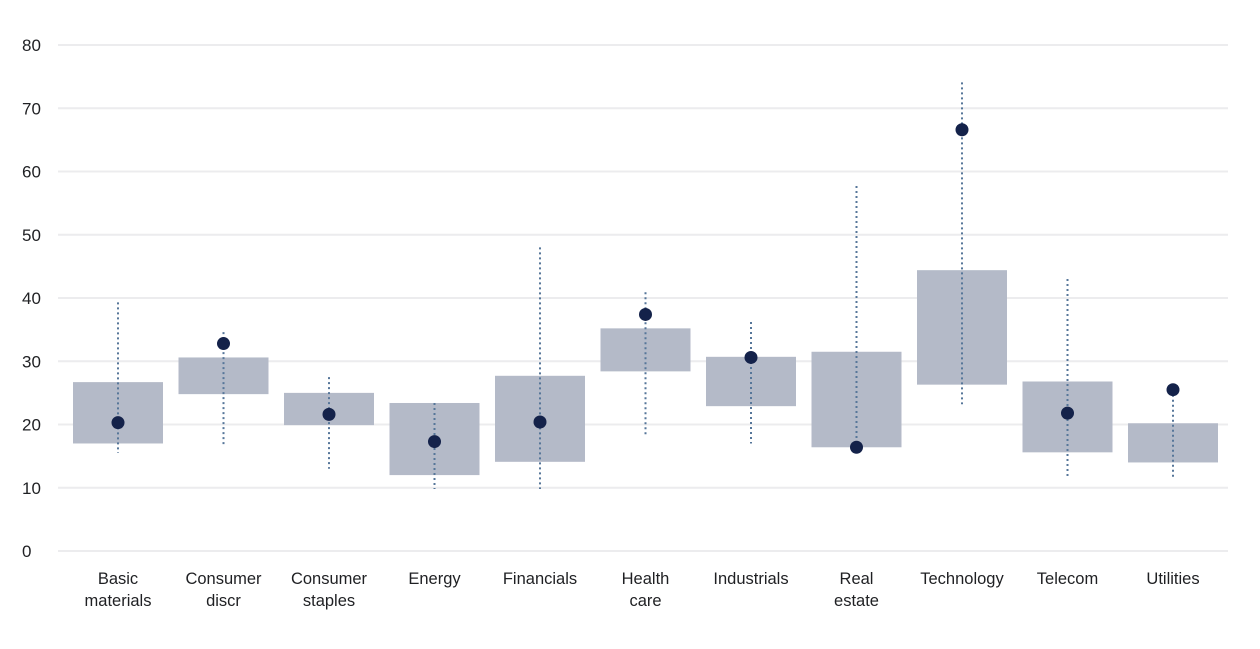  I want to click on x-axis-label: staples, so click(329, 601).